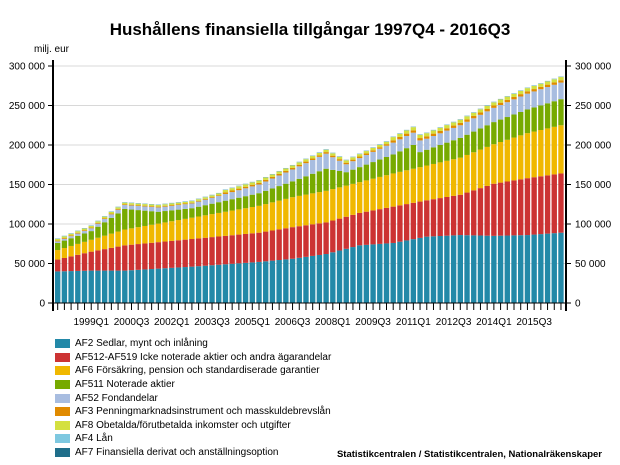  I want to click on y-tick-label-right: 300 000, so click(593, 67).